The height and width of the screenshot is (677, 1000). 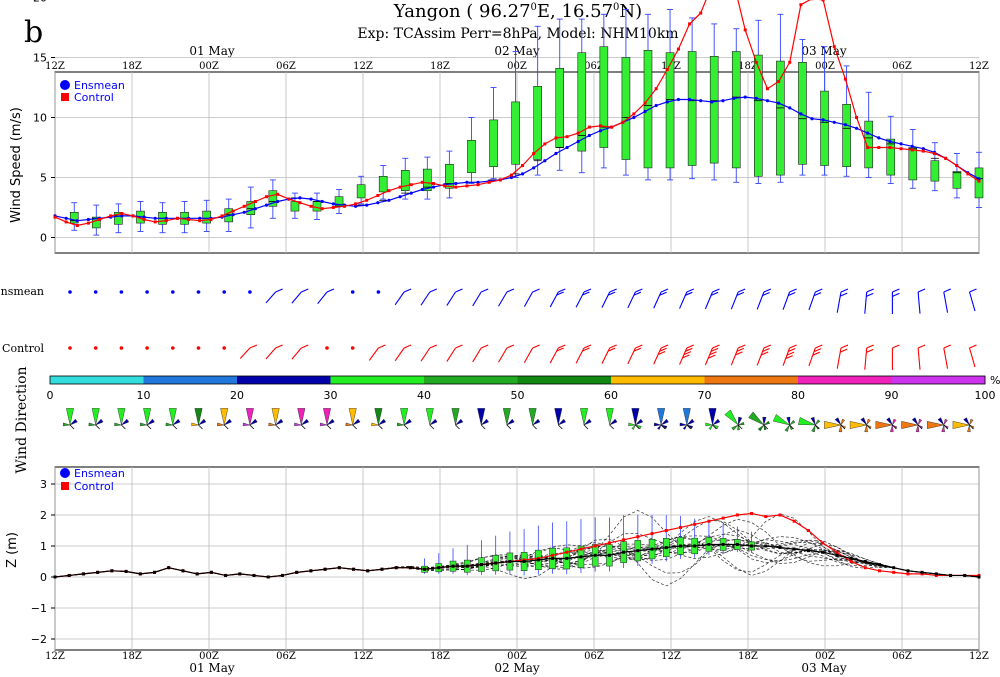 I want to click on wind-speed-ylabel: Wind Speed (m/s), so click(x=16, y=165).